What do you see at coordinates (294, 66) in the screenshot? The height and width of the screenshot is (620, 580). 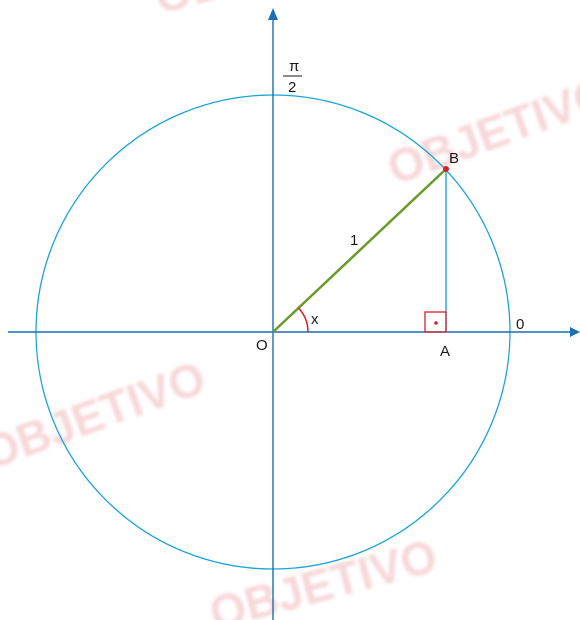 I see `pi-numerator: π` at bounding box center [294, 66].